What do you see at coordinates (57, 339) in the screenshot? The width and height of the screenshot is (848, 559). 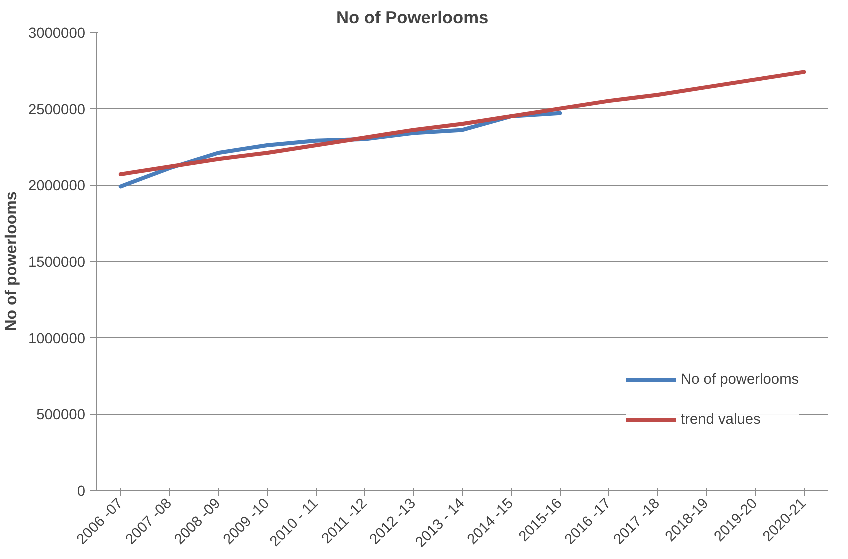 I see `y-tick-label: 1000000` at bounding box center [57, 339].